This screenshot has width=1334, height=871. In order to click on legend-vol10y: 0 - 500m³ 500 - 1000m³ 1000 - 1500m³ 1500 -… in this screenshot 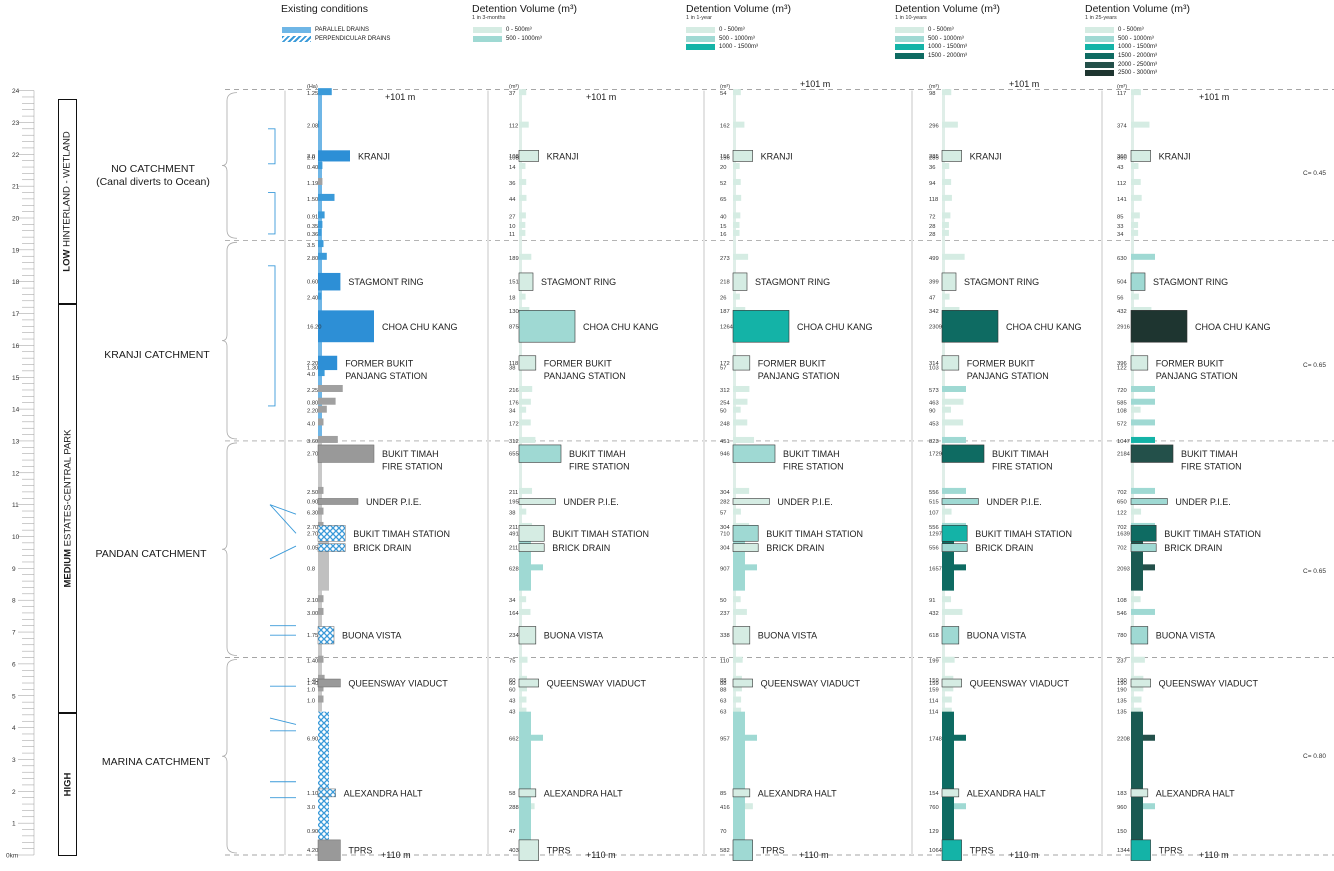, I will do `click(931, 43)`.